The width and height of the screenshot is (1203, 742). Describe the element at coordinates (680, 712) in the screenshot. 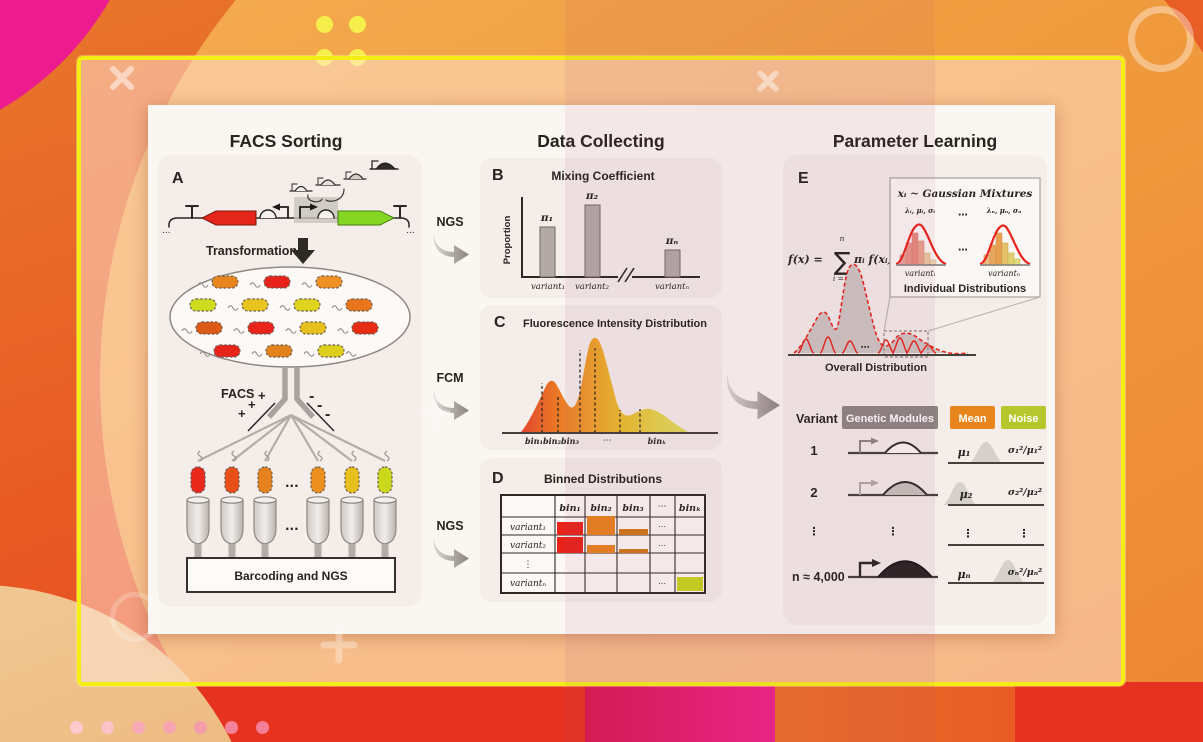

I see `background-bottom-strip-magenta` at that location.